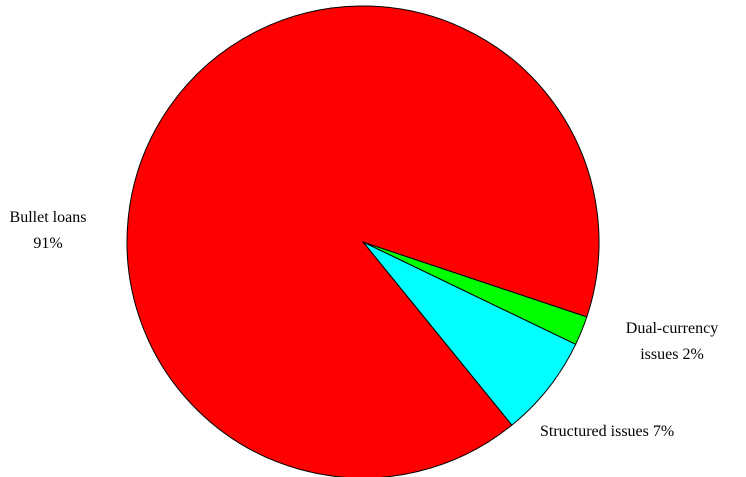 This screenshot has height=477, width=746. What do you see at coordinates (469, 333) in the screenshot?
I see `pie-slice` at bounding box center [469, 333].